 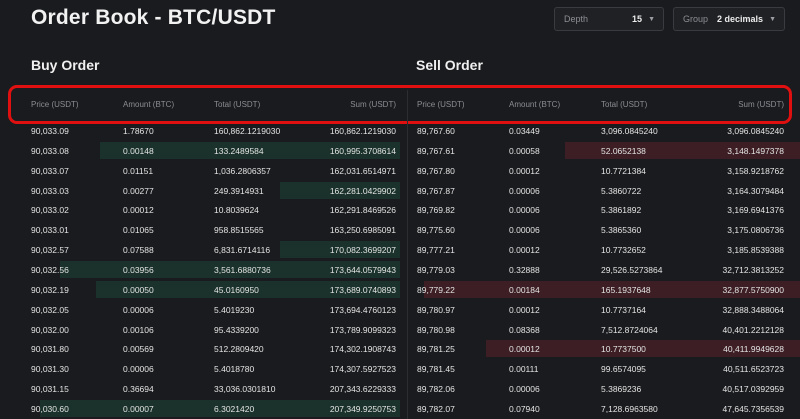 I want to click on sell-sum-cell: 40,511.6523723, so click(x=753, y=369).